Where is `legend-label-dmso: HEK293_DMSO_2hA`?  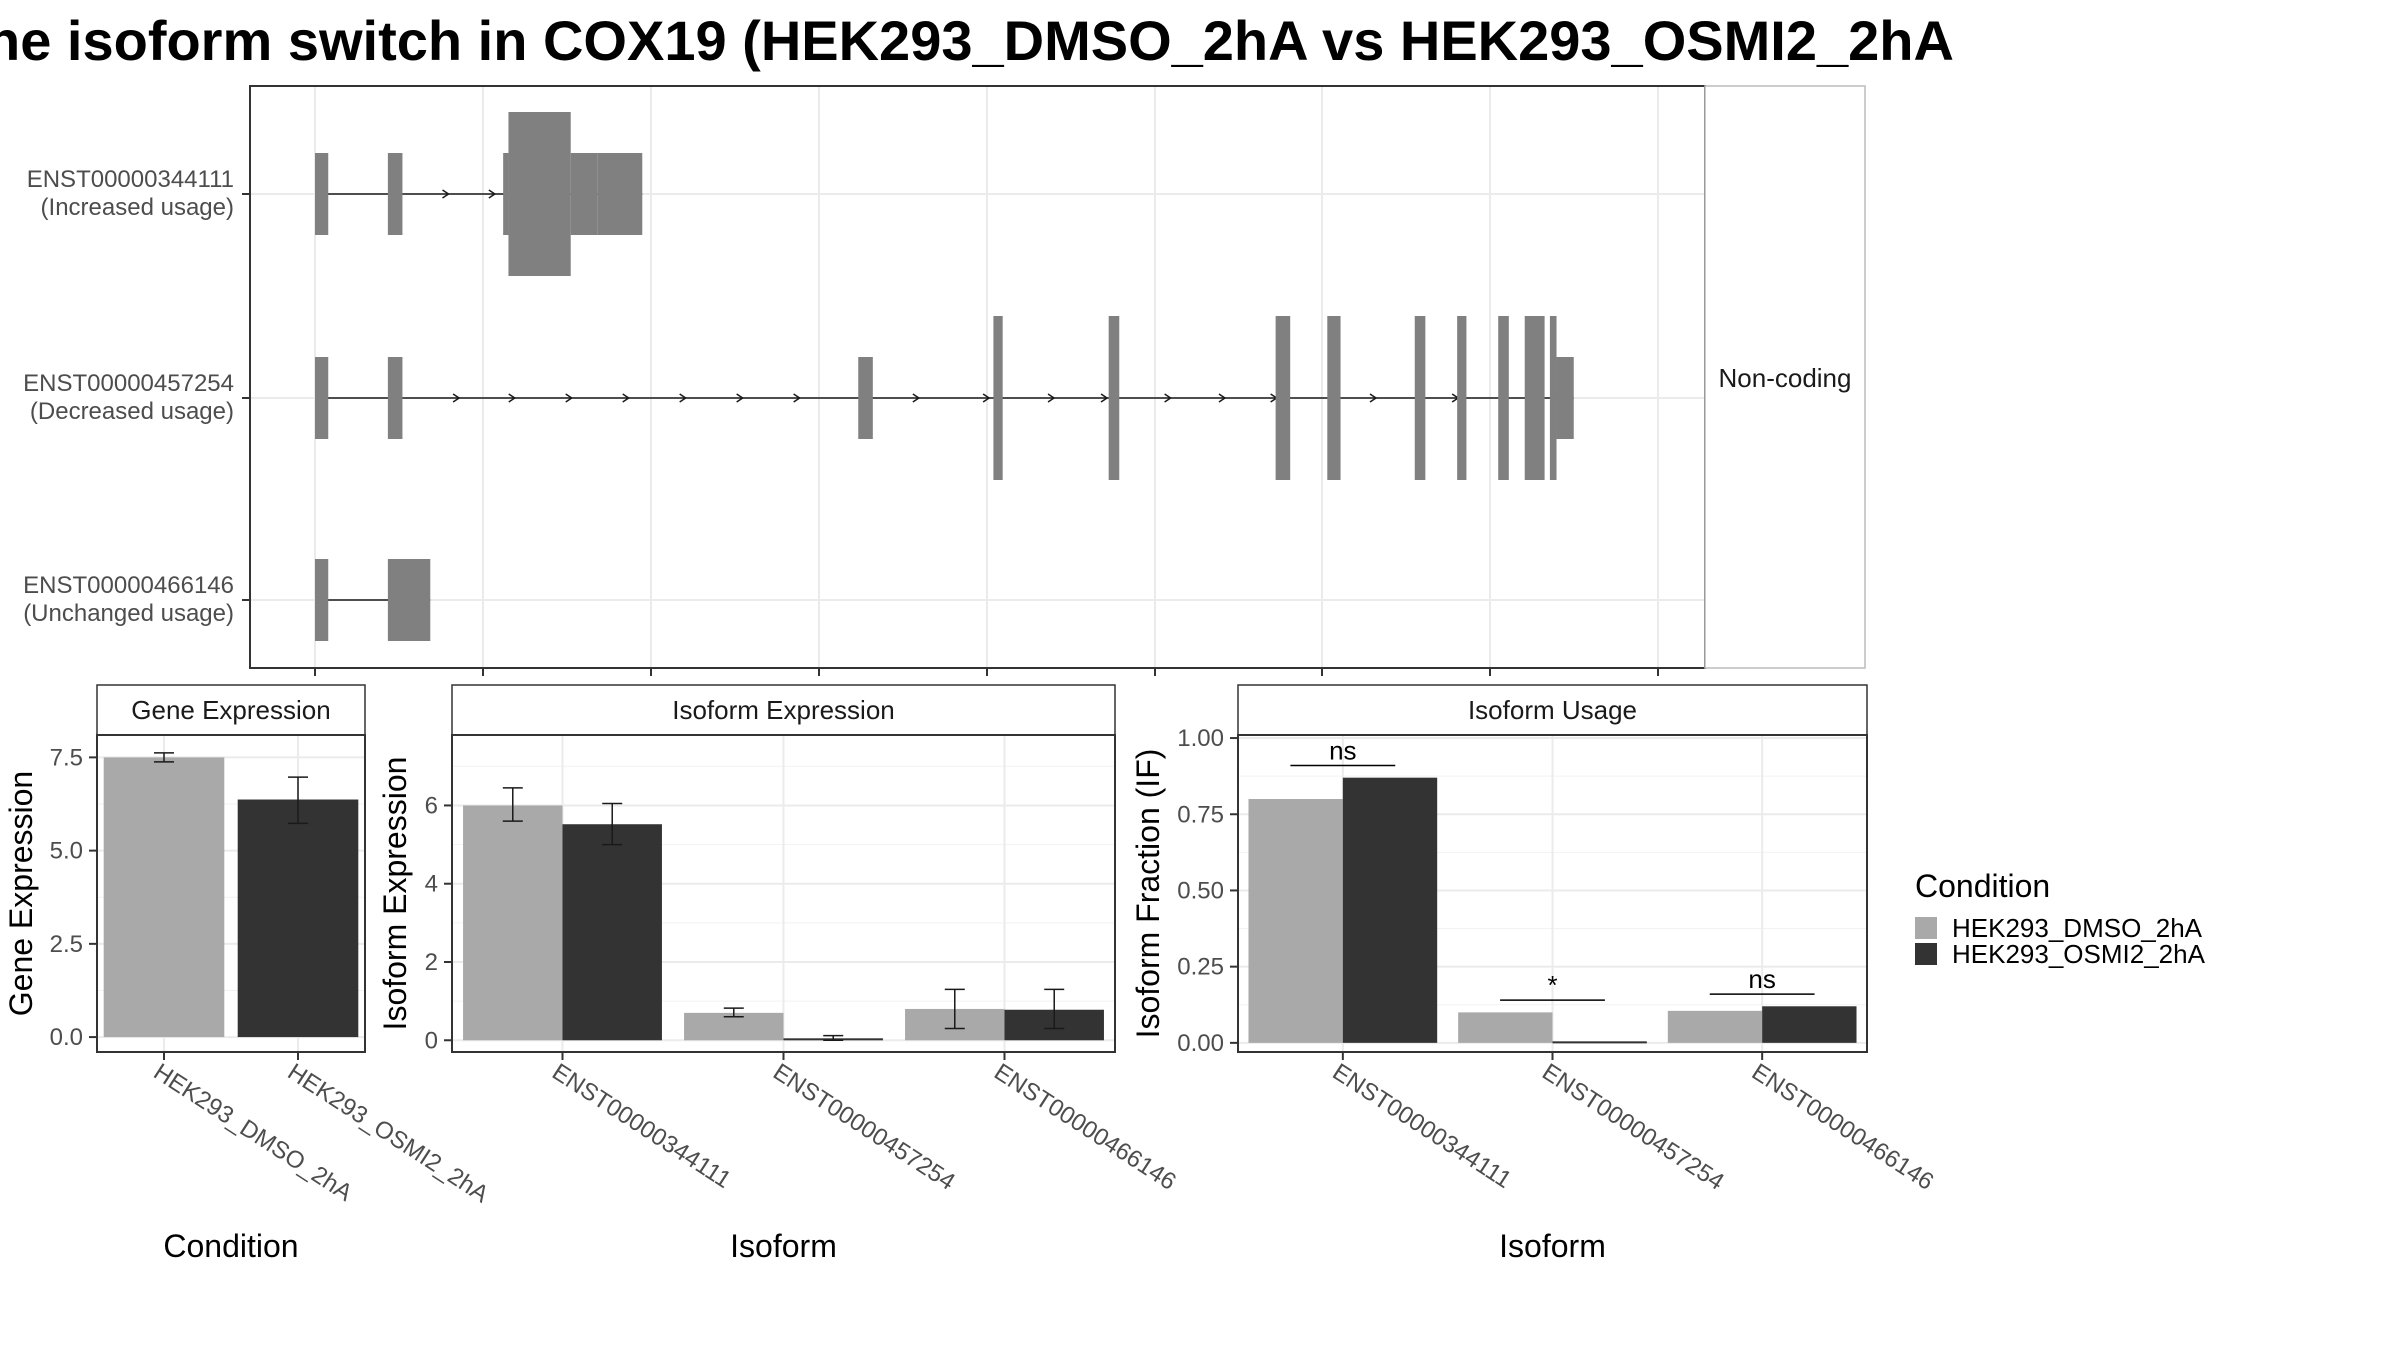
legend-label-dmso: HEK293_DMSO_2hA is located at coordinates (2077, 928).